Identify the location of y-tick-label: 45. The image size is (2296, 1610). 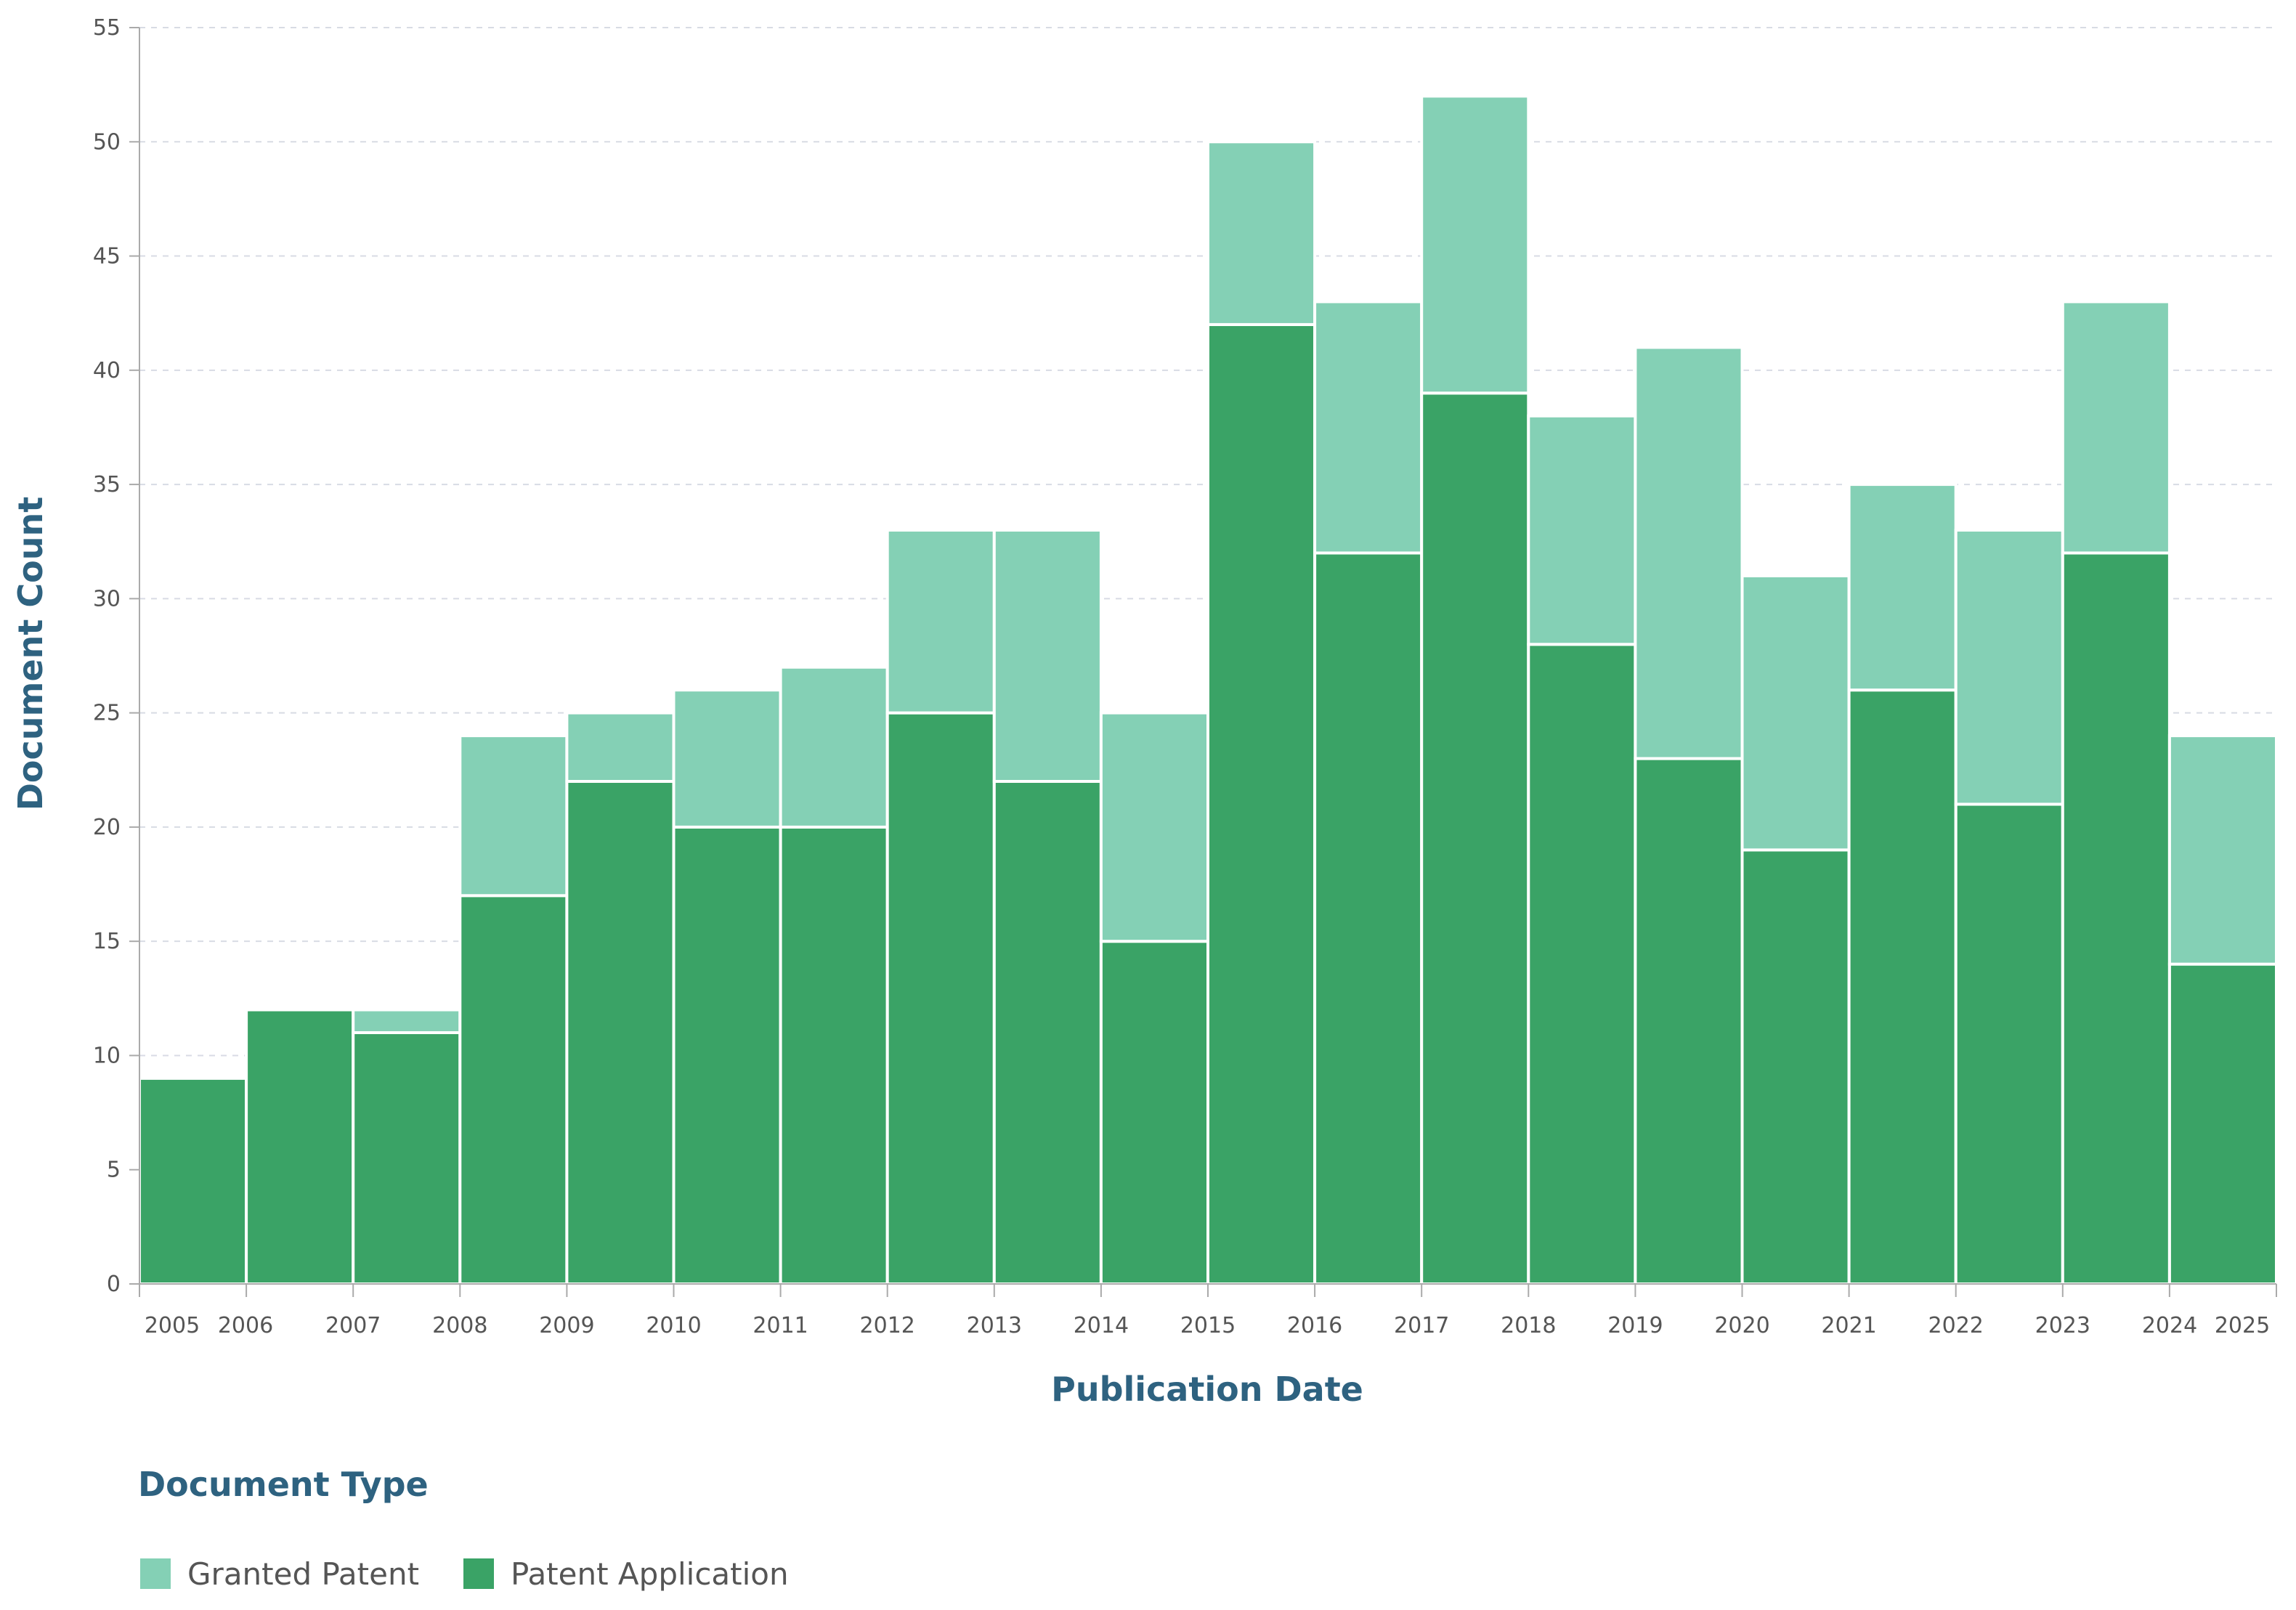
(107, 256).